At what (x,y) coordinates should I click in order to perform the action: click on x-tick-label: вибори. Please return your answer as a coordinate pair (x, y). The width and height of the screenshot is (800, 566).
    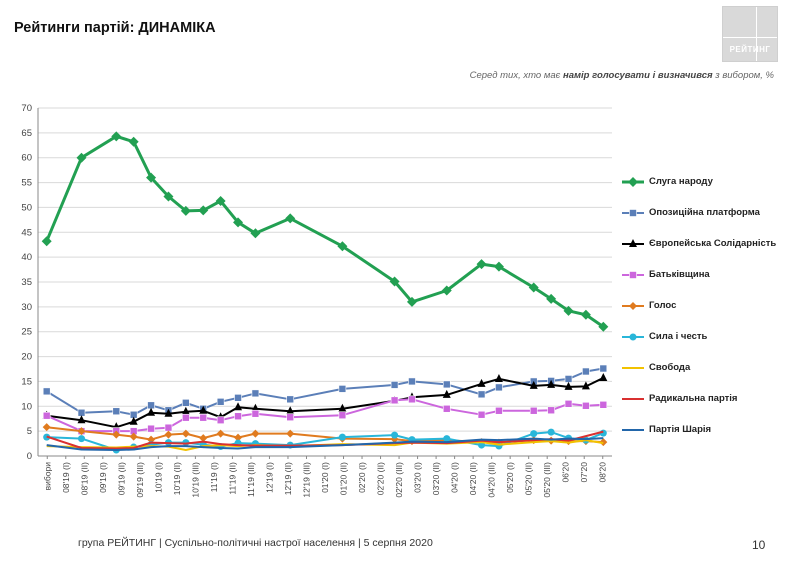
    Looking at the image, I should click on (47, 476).